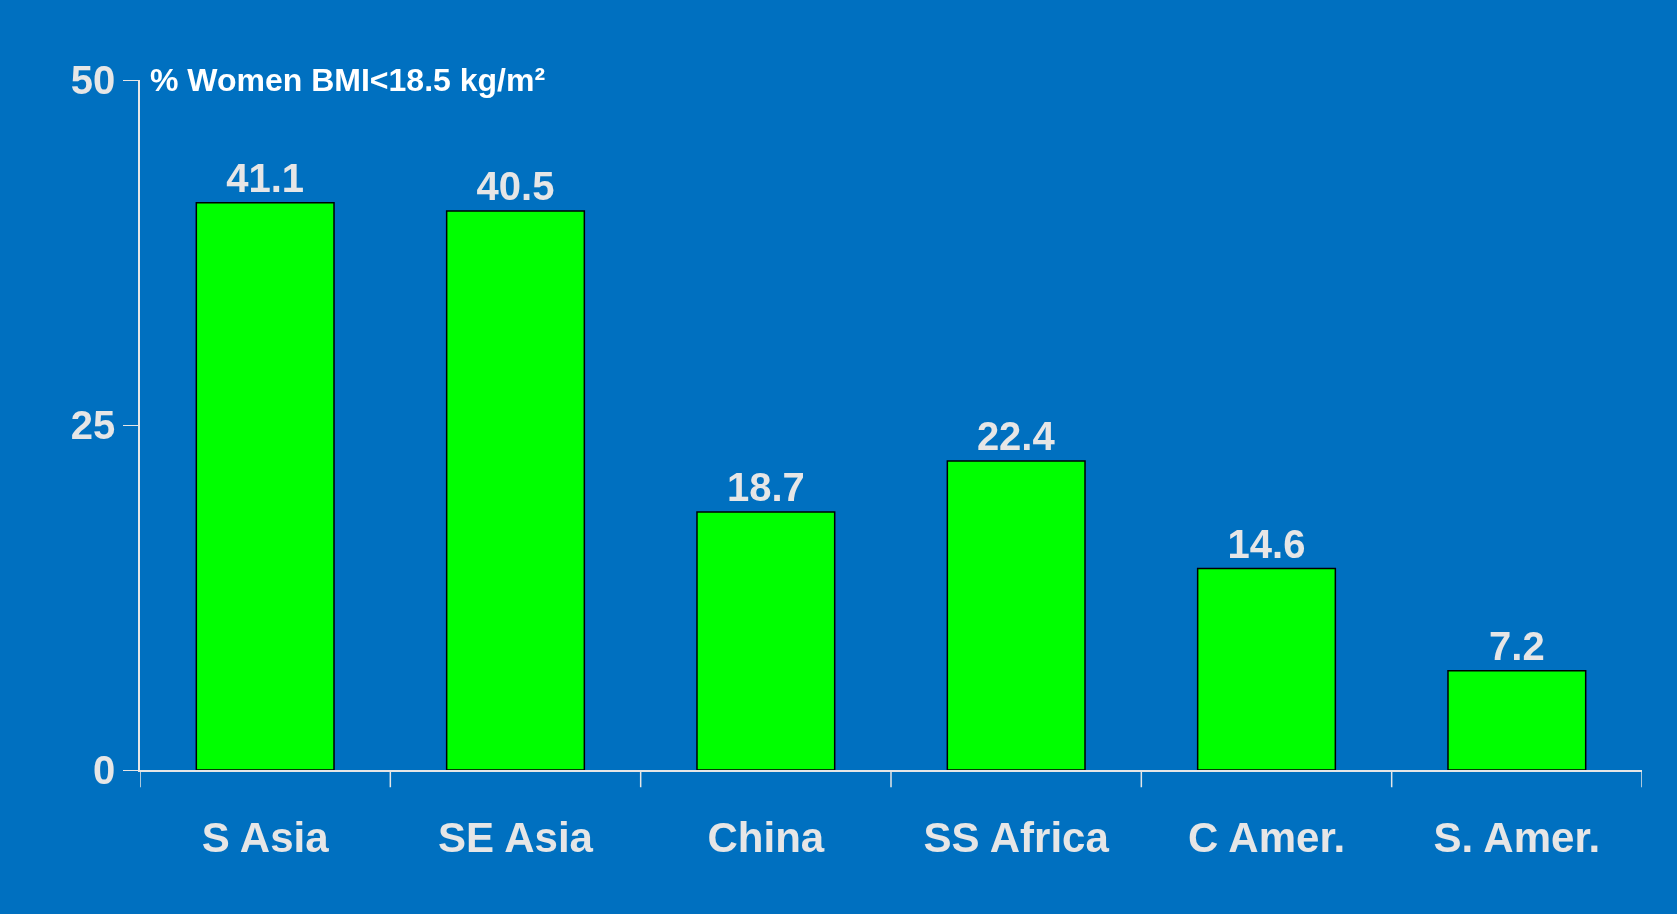  I want to click on x-tick-label: C Amer., so click(1266, 838).